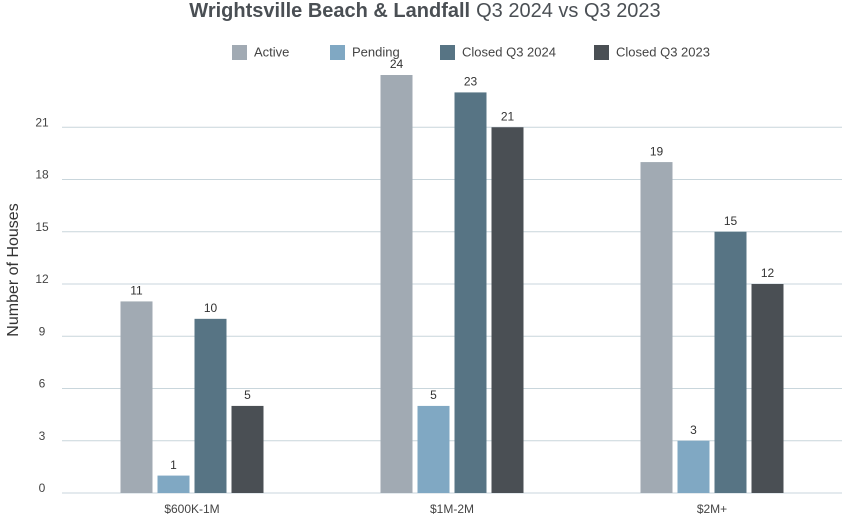  I want to click on y-tick-label: 3, so click(42, 436).